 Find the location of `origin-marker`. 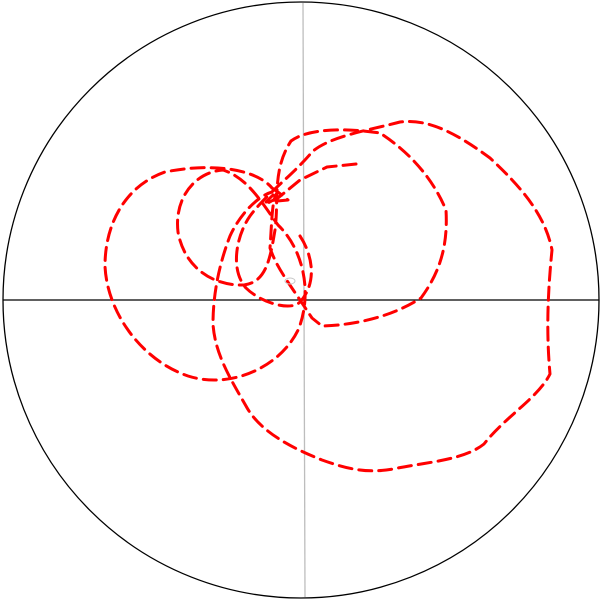

origin-marker is located at coordinates (290, 281).